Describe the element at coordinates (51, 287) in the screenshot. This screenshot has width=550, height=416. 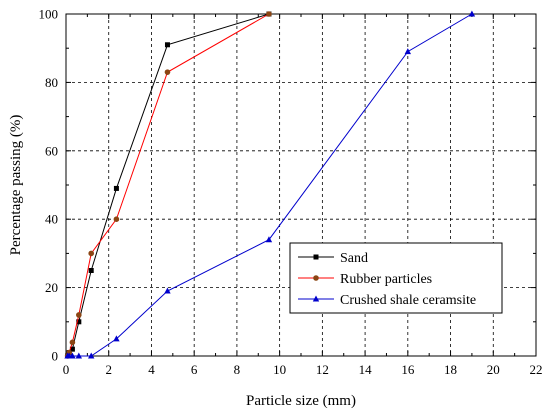
I see `y-tick-label: 20` at that location.